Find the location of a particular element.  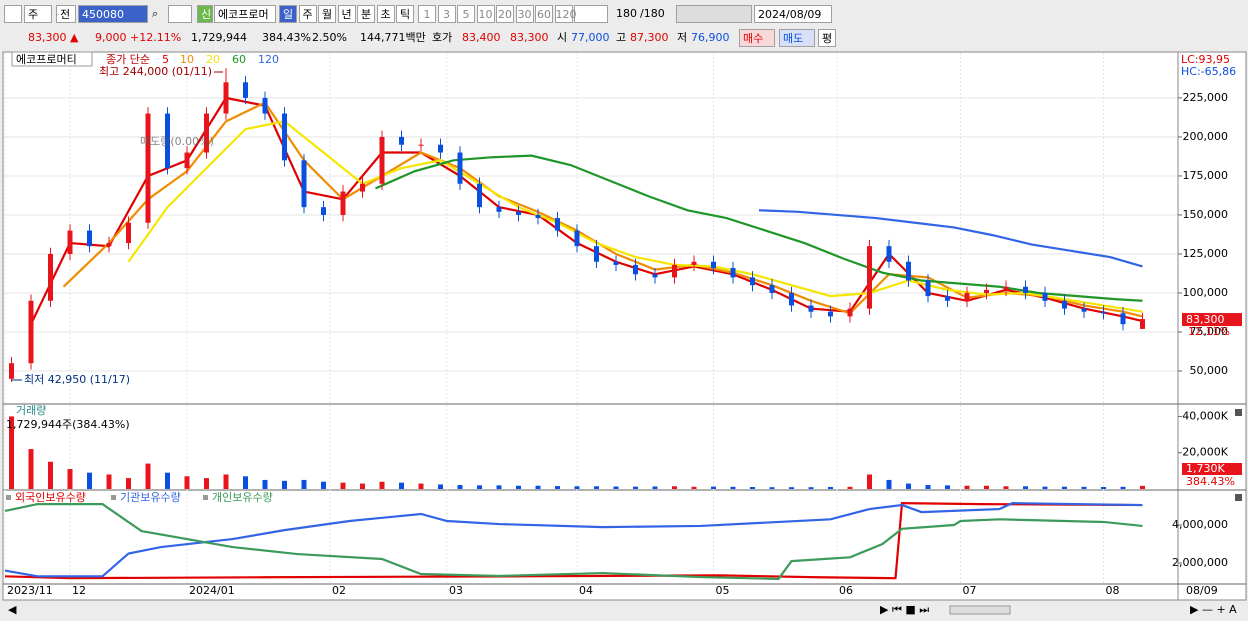

interval-tab: 년 is located at coordinates (346, 14).